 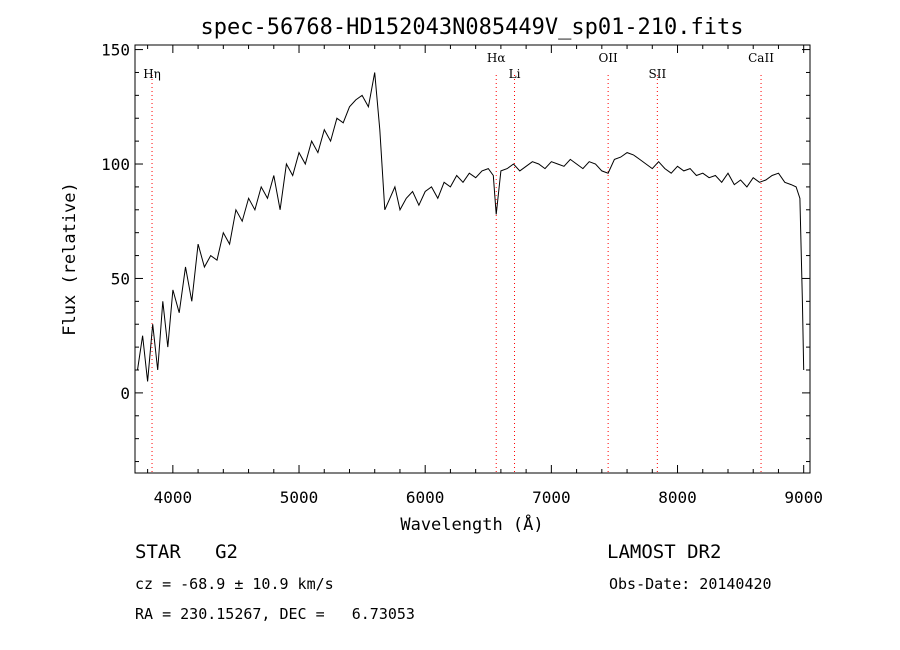 I want to click on spectral-line-label: OII, so click(x=608, y=58).